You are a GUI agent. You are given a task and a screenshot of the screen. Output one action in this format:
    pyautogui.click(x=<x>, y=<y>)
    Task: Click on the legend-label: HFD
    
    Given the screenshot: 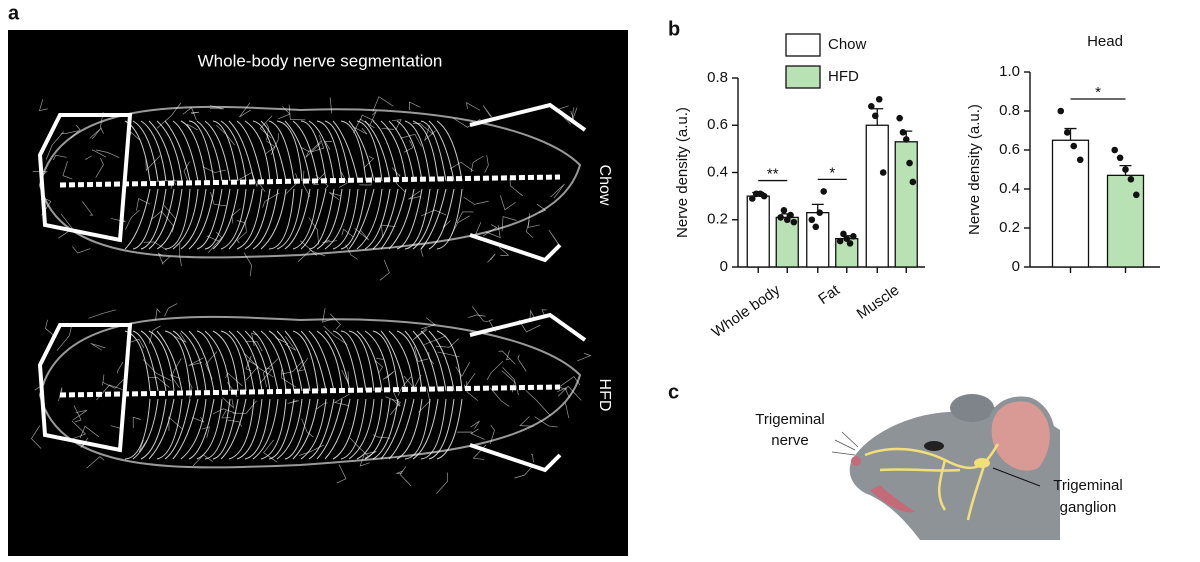 What is the action you would take?
    pyautogui.click(x=843, y=76)
    